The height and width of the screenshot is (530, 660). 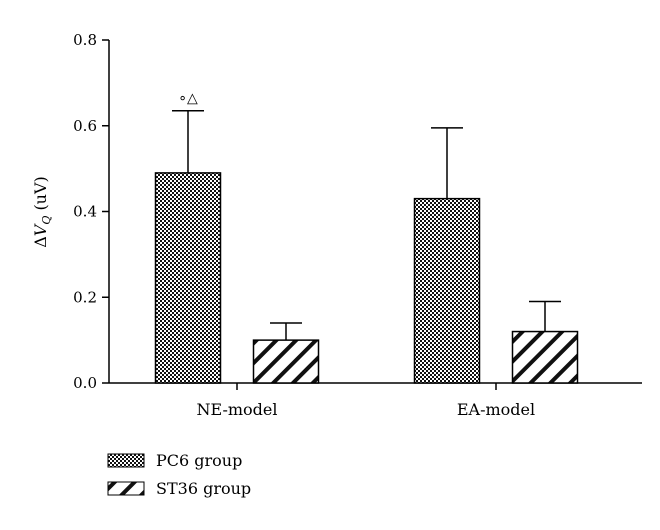 I want to click on y-tick-label: 0.2, so click(x=85, y=297).